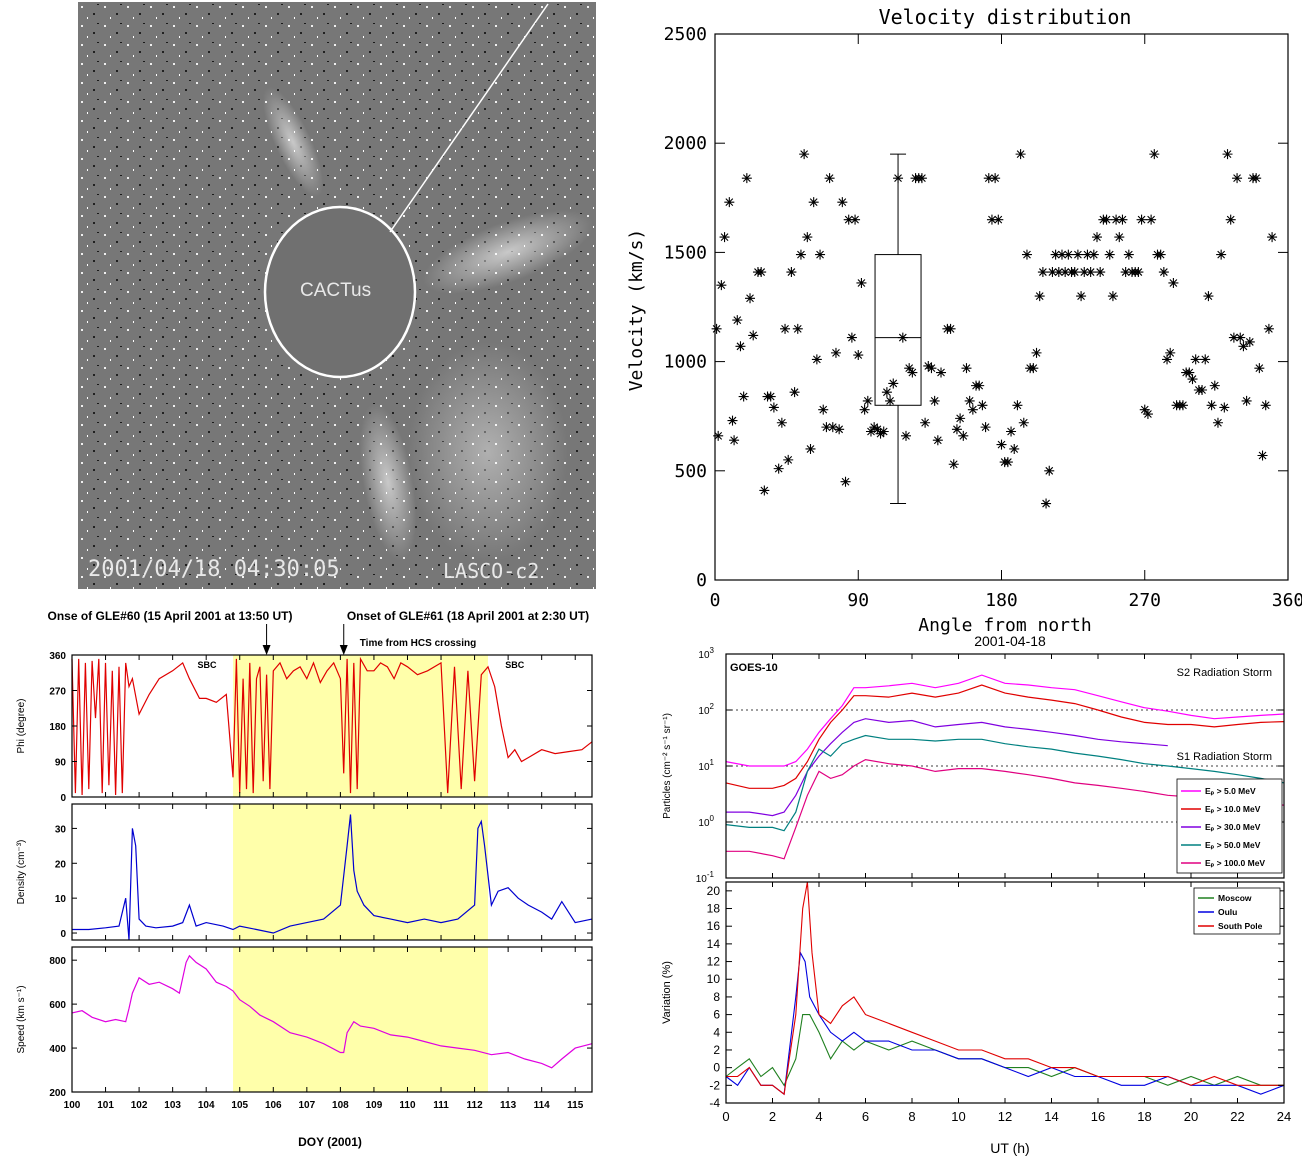 The image size is (1302, 1162). What do you see at coordinates (61, 864) in the screenshot?
I see `y-tick-label: 20` at bounding box center [61, 864].